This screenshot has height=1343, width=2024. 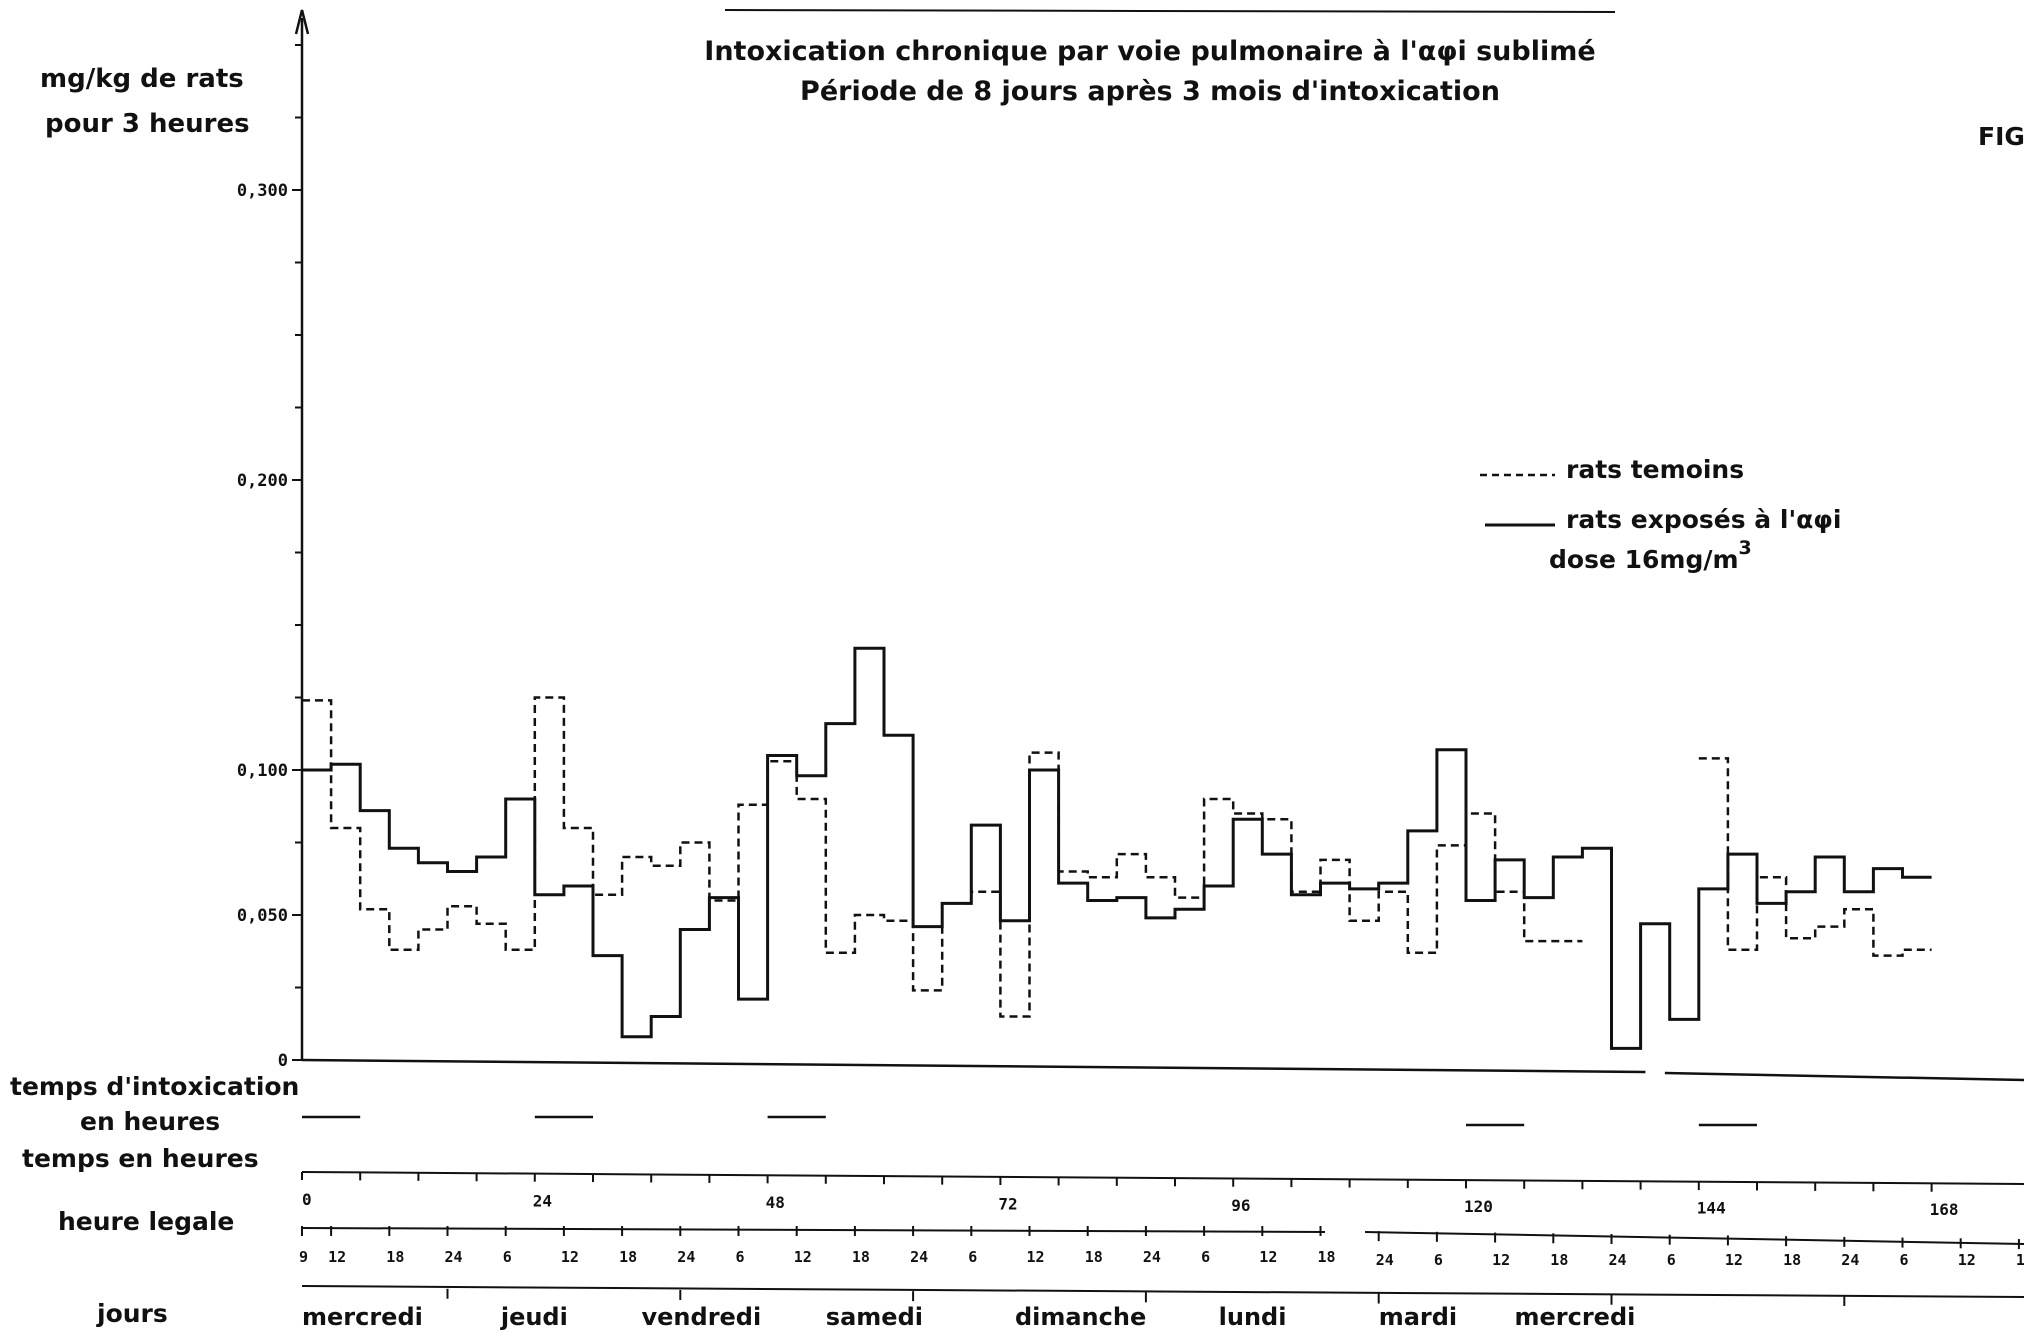 I want to click on day-label: lundi, so click(x=1253, y=1317).